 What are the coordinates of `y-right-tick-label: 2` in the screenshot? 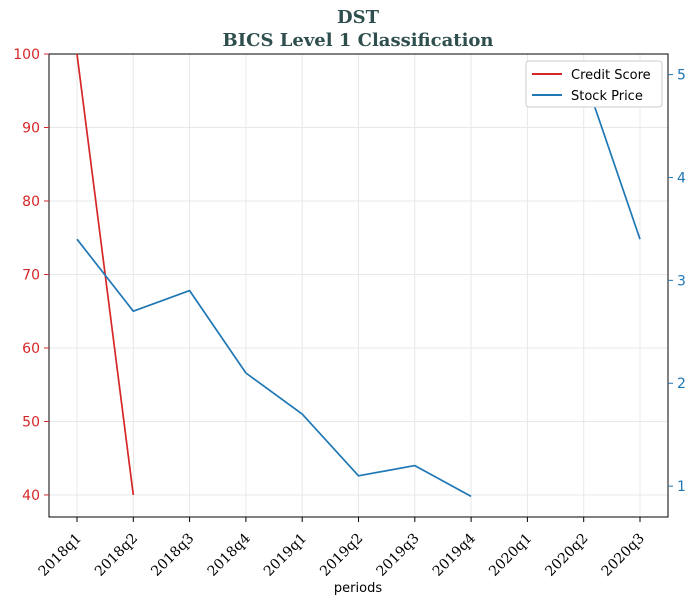 It's located at (681, 384).